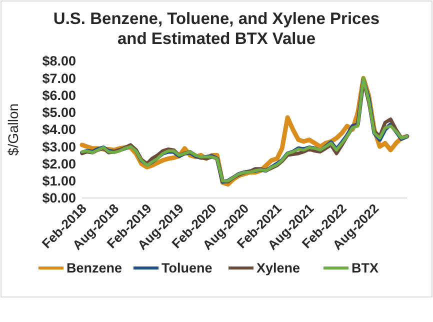 This screenshot has height=322, width=433. What do you see at coordinates (187, 268) in the screenshot?
I see `legend-label: Toluene` at bounding box center [187, 268].